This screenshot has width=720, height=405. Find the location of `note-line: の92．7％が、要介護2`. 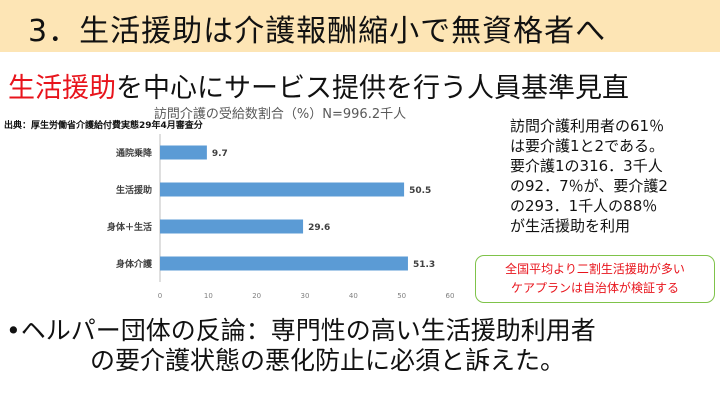

note-line: の92．7％が、要介護2 is located at coordinates (589, 186).